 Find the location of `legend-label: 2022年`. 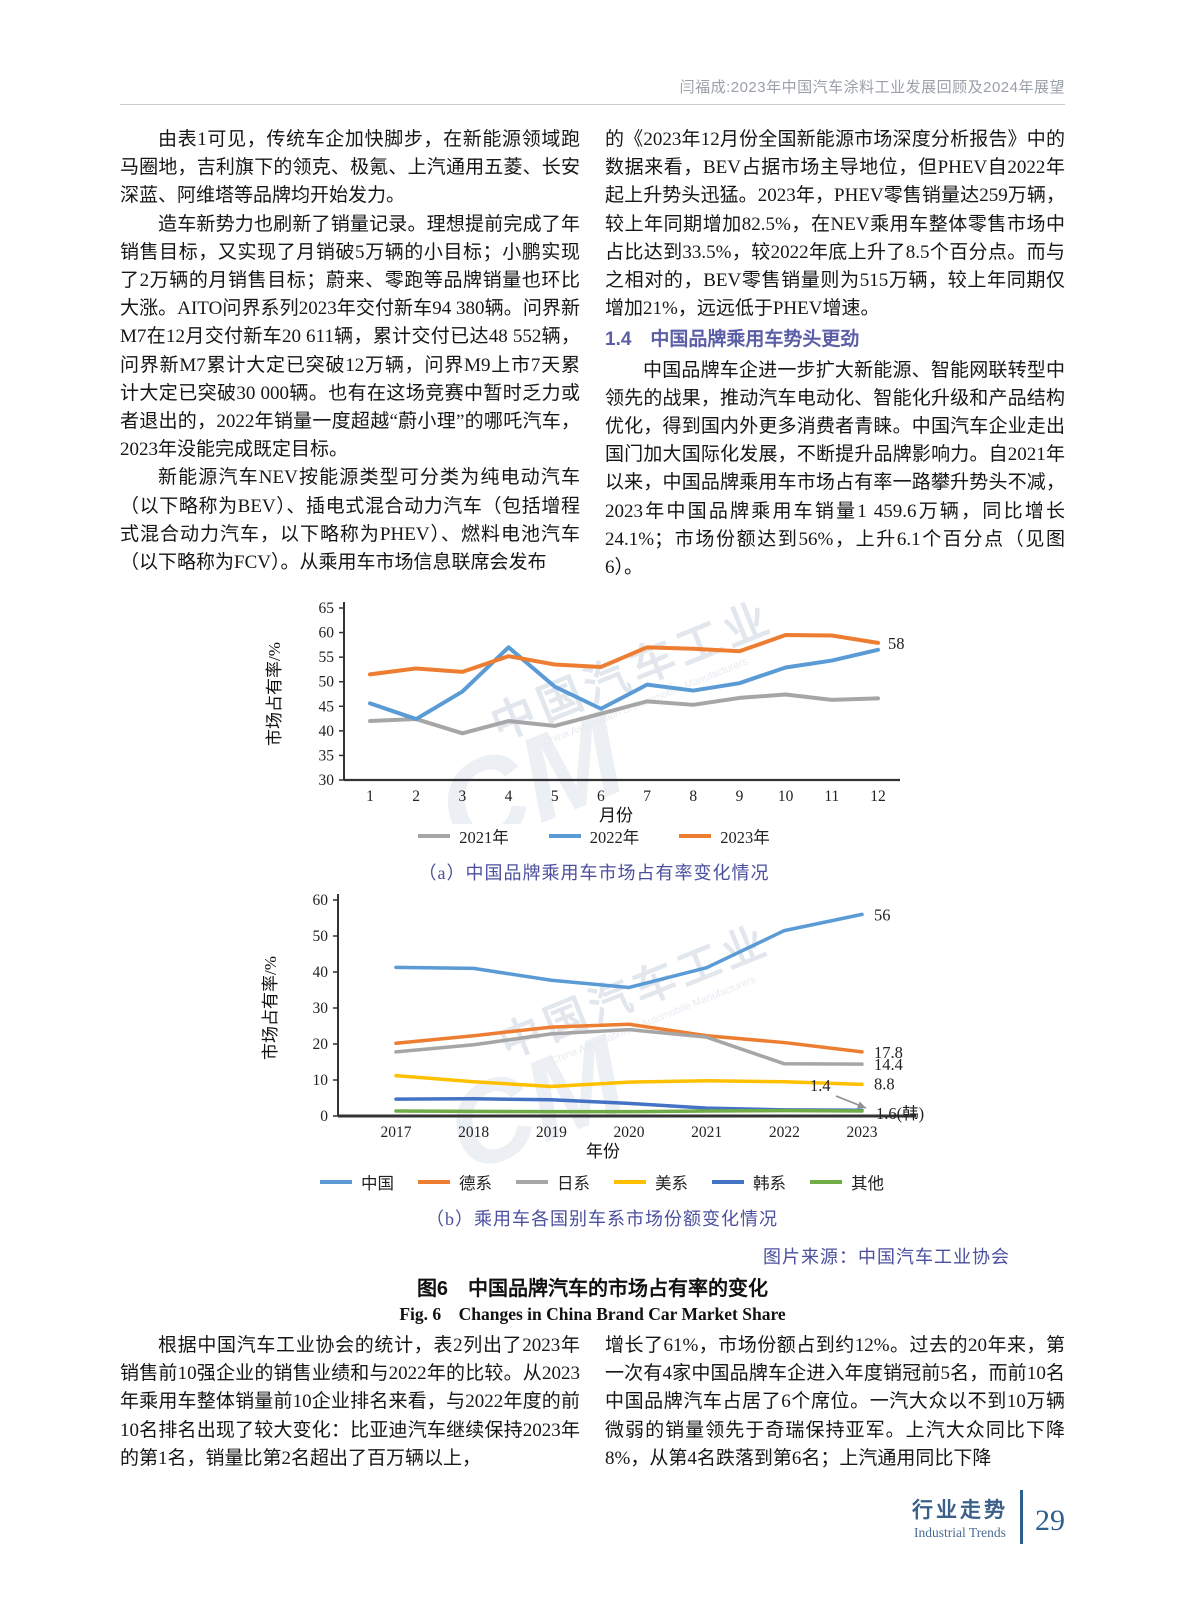

legend-label: 2022年 is located at coordinates (614, 837).